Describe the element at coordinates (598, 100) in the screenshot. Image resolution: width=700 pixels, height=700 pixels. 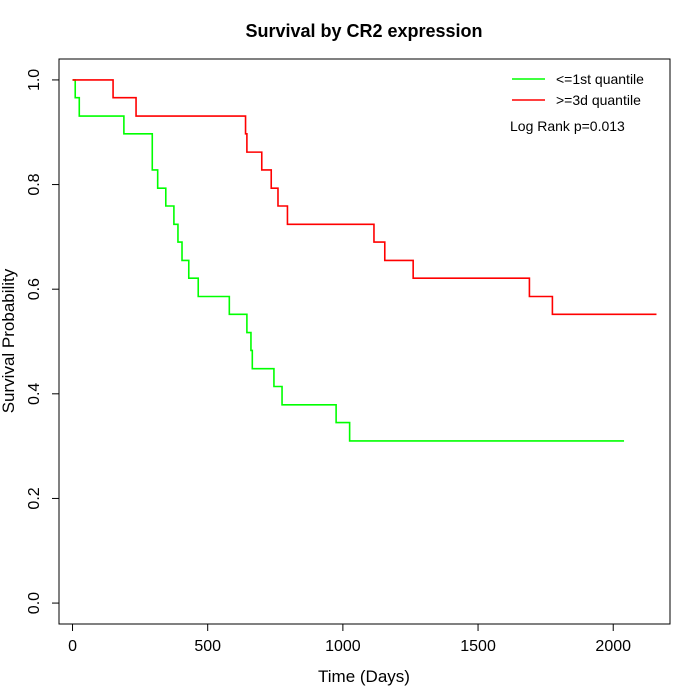
I see `legend-label: >=3d quantile` at that location.